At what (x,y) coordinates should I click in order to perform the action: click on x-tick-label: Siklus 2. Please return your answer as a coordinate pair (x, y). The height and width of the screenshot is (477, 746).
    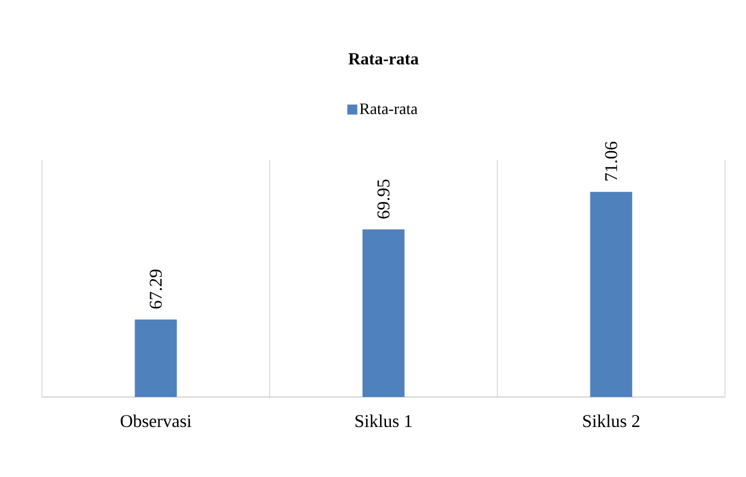
    Looking at the image, I should click on (611, 421).